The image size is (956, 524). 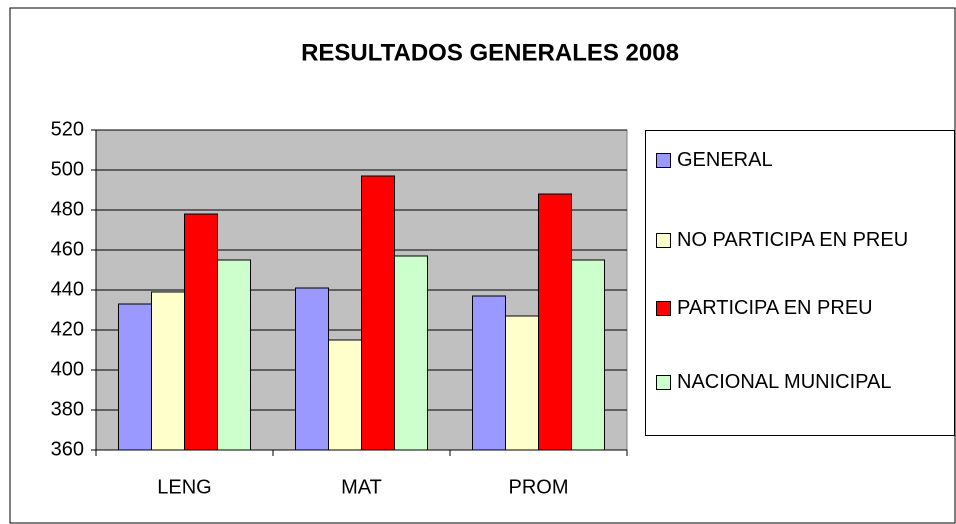 I want to click on y-tick-label: 380, so click(x=67, y=409).